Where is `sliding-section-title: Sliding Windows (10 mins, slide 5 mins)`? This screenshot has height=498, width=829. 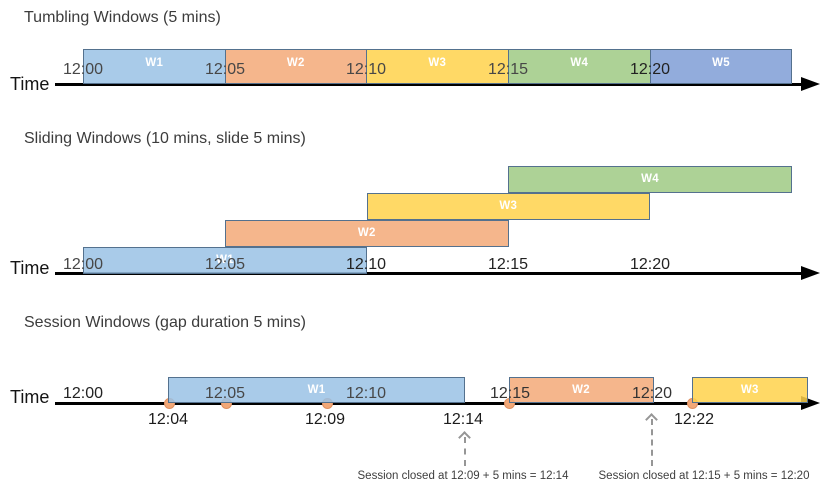
sliding-section-title: Sliding Windows (10 mins, slide 5 mins) is located at coordinates (165, 138).